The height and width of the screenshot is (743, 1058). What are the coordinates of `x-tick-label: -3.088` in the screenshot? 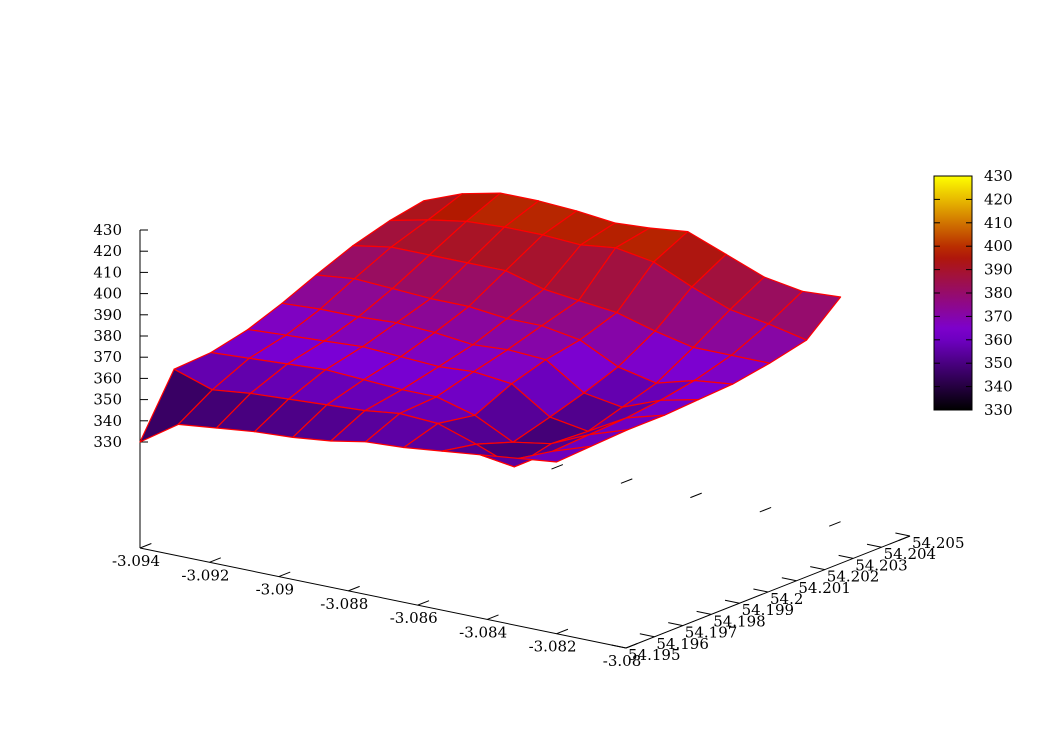 It's located at (344, 604).